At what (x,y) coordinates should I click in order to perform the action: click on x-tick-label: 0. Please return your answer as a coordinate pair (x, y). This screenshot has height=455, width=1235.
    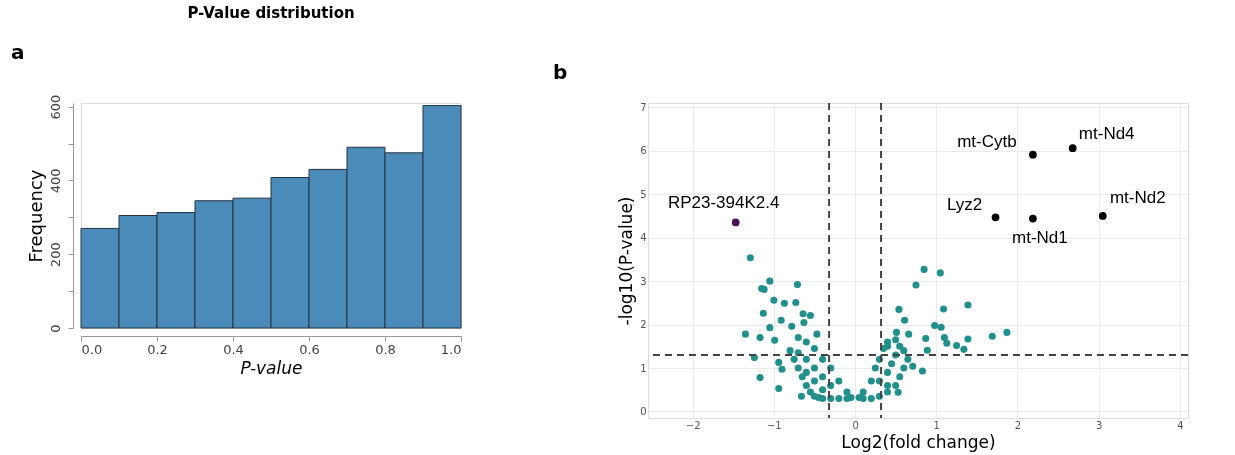
    Looking at the image, I should click on (855, 425).